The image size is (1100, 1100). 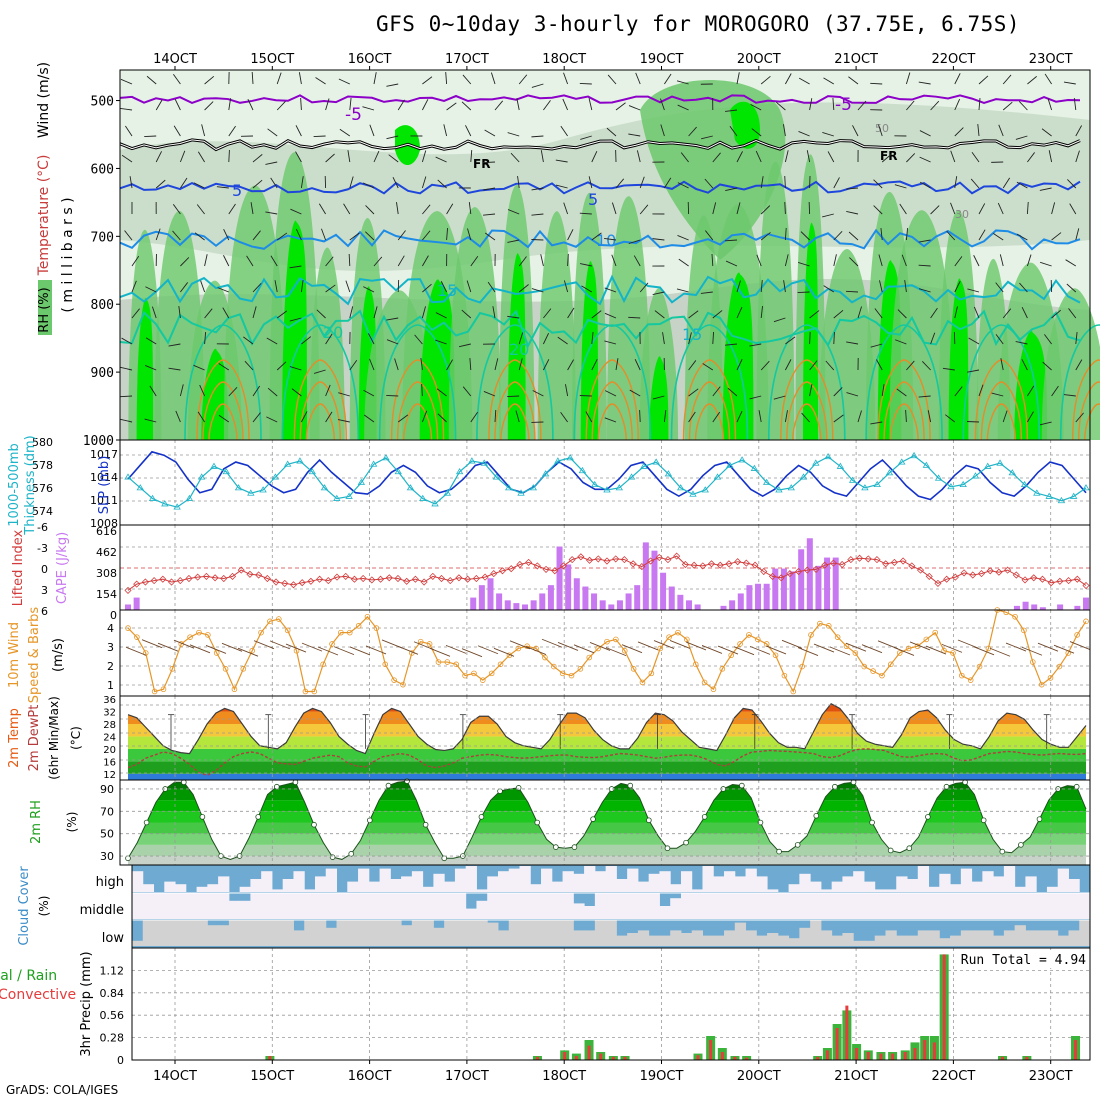 I want to click on rh-green-region, so click(x=775, y=300).